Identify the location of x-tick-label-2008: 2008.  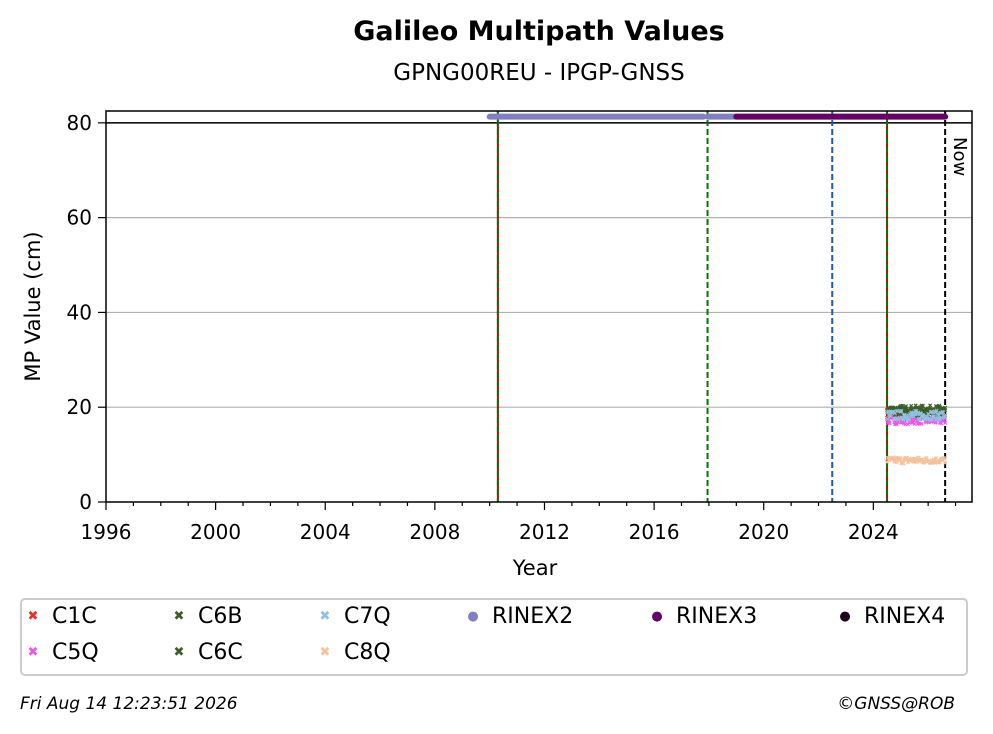
(434, 532).